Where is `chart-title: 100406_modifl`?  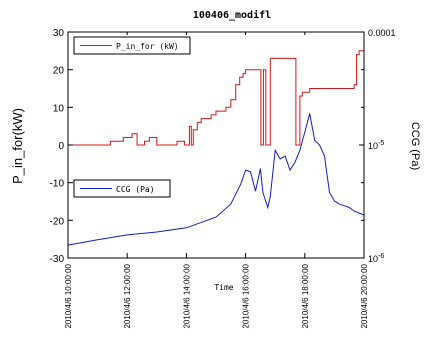
chart-title: 100406_modifl is located at coordinates (232, 15).